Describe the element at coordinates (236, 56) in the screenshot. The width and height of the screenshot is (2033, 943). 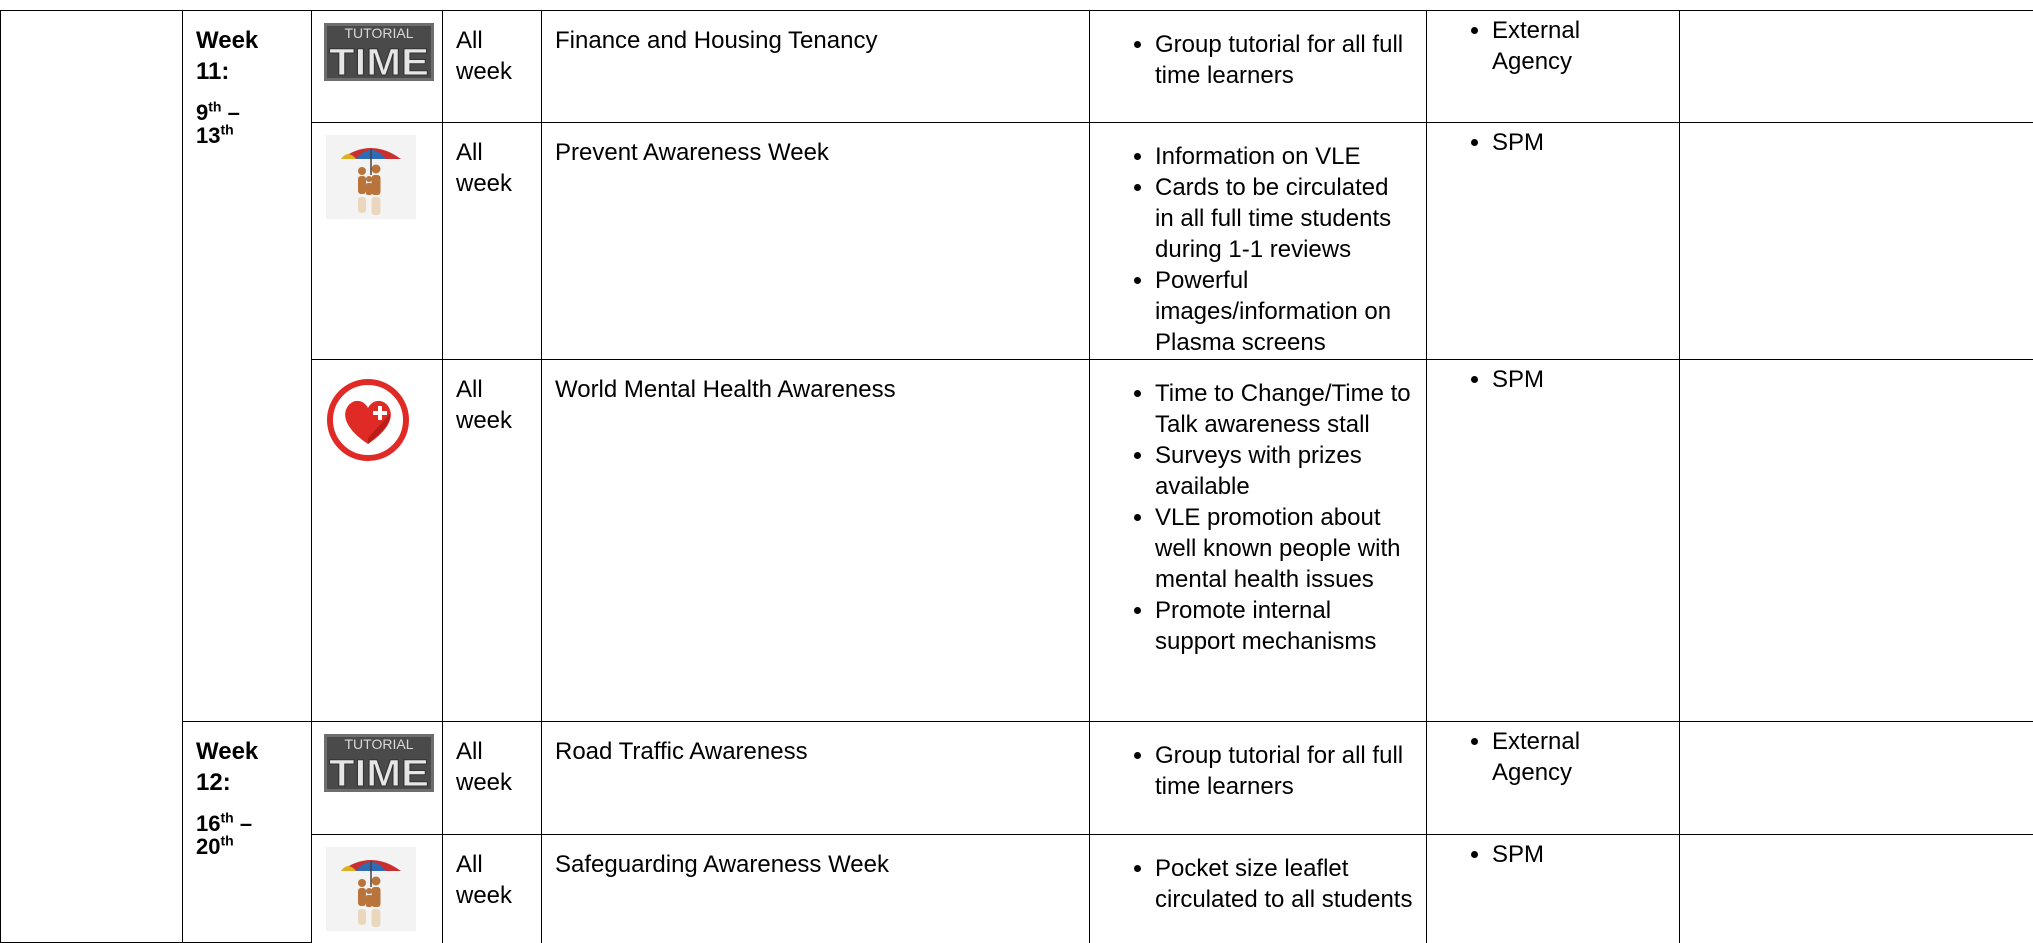
I see `week-title: Week 11:` at that location.